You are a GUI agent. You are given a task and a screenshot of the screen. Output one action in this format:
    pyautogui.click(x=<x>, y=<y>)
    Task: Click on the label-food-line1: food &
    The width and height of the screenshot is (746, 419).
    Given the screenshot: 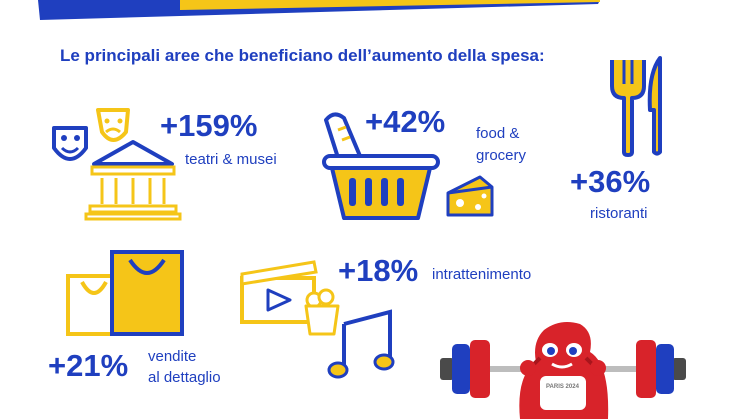 What is the action you would take?
    pyautogui.click(x=498, y=133)
    